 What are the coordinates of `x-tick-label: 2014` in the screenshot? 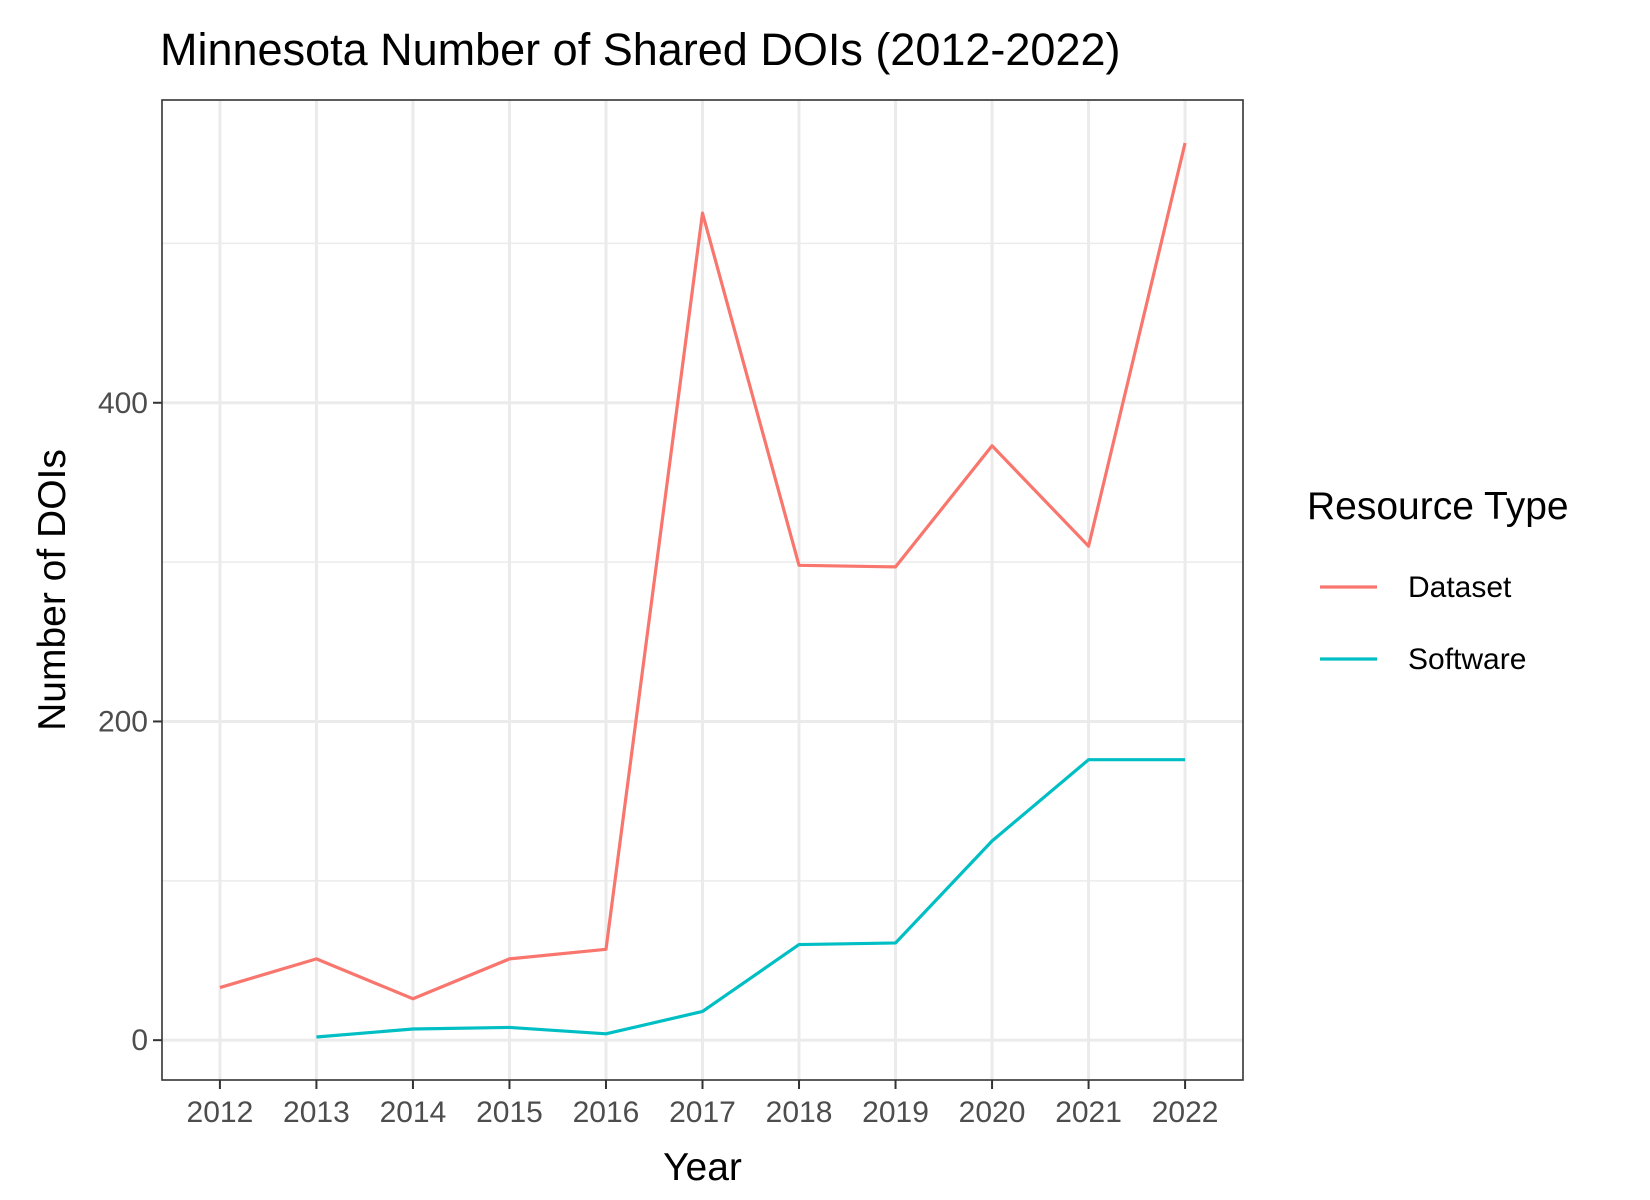 It's located at (413, 1112).